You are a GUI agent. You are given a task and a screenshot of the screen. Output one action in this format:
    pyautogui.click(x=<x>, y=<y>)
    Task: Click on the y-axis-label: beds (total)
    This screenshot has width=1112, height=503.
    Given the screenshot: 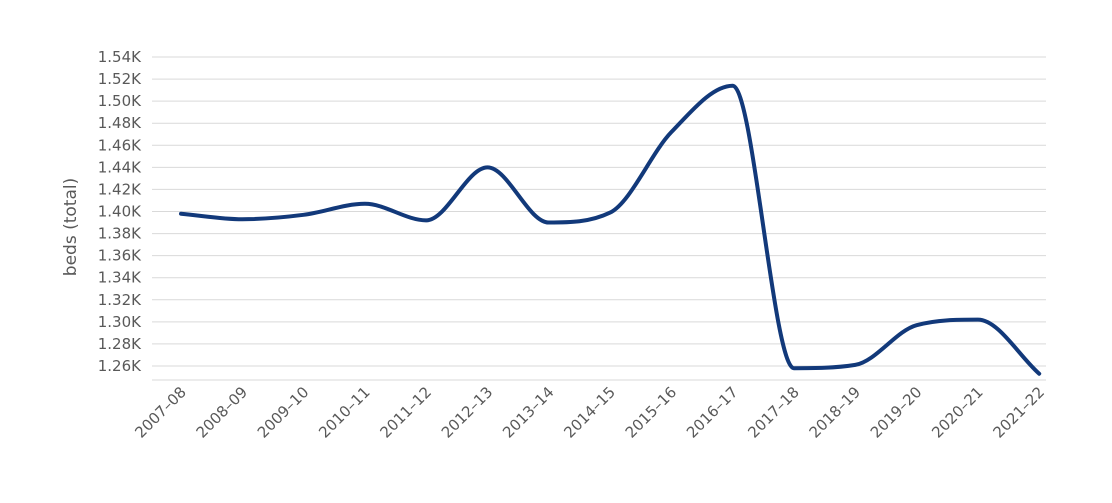 What is the action you would take?
    pyautogui.click(x=71, y=227)
    